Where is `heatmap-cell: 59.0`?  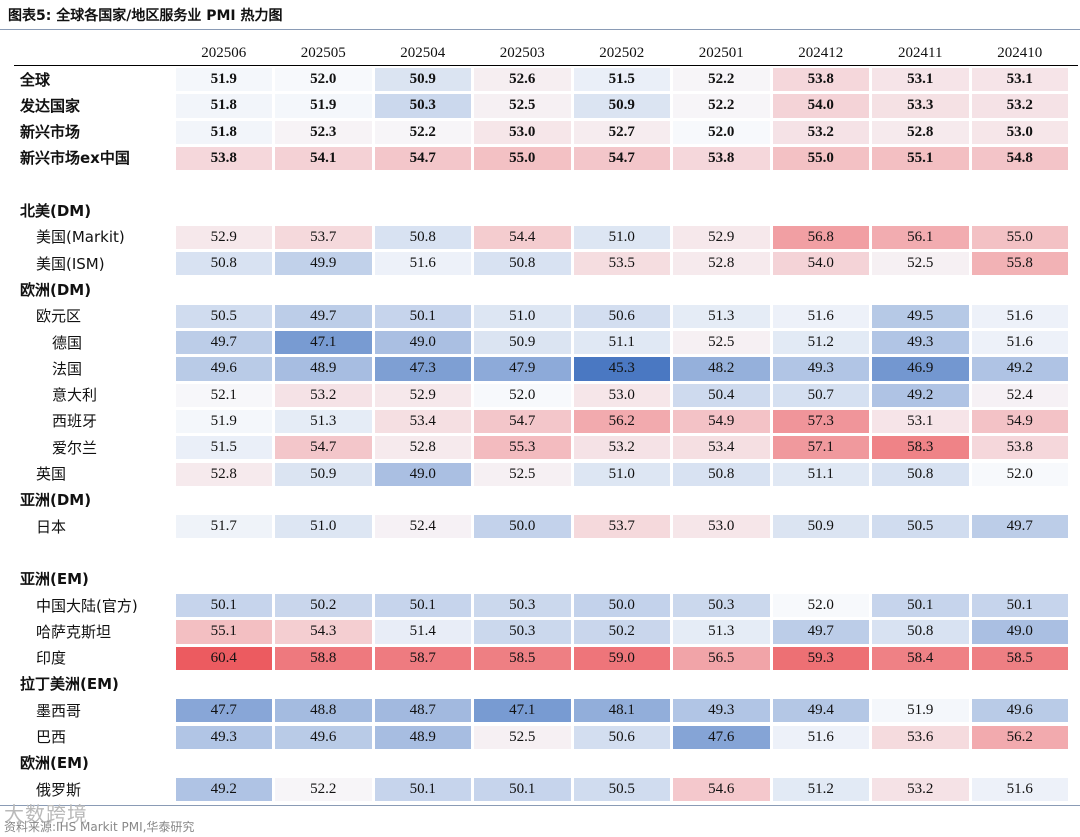 heatmap-cell: 59.0 is located at coordinates (621, 658).